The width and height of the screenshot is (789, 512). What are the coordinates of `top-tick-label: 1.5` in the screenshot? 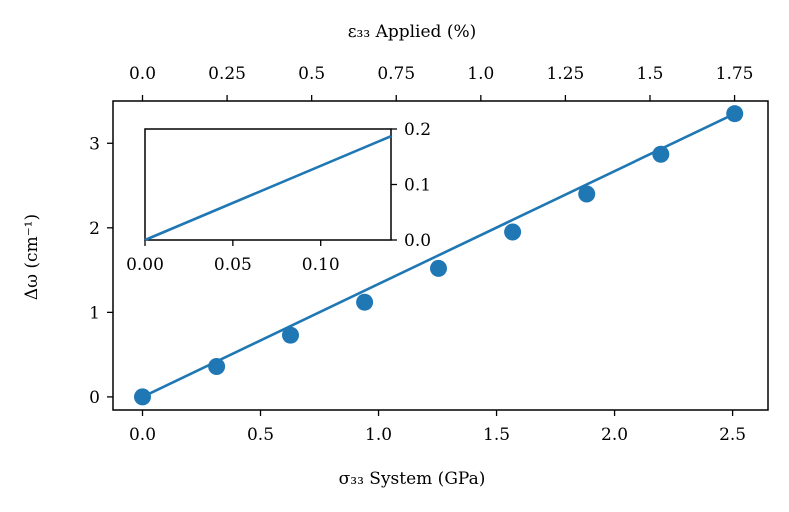 It's located at (649, 74).